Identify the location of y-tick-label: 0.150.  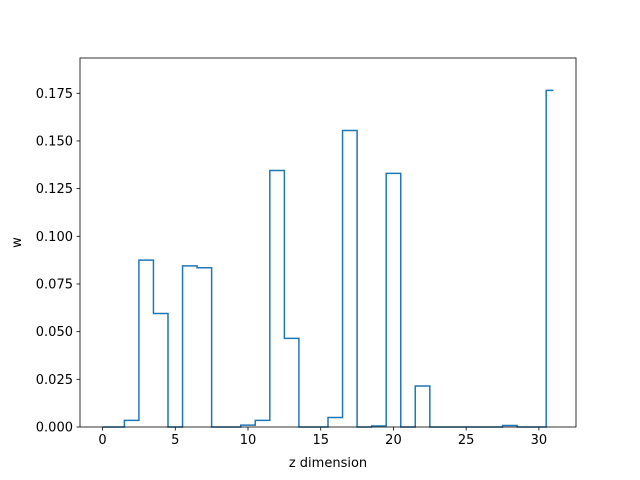
(54, 141).